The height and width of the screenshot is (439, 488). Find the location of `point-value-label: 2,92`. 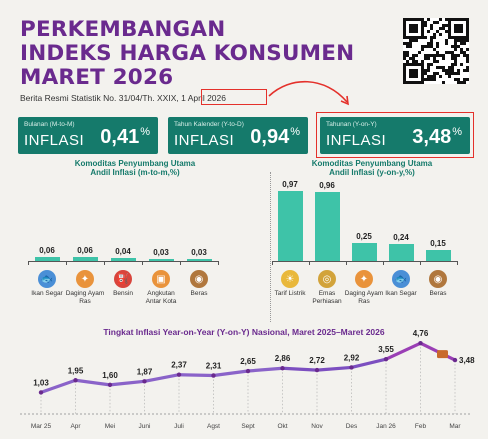

point-value-label: 2,92 is located at coordinates (352, 357).